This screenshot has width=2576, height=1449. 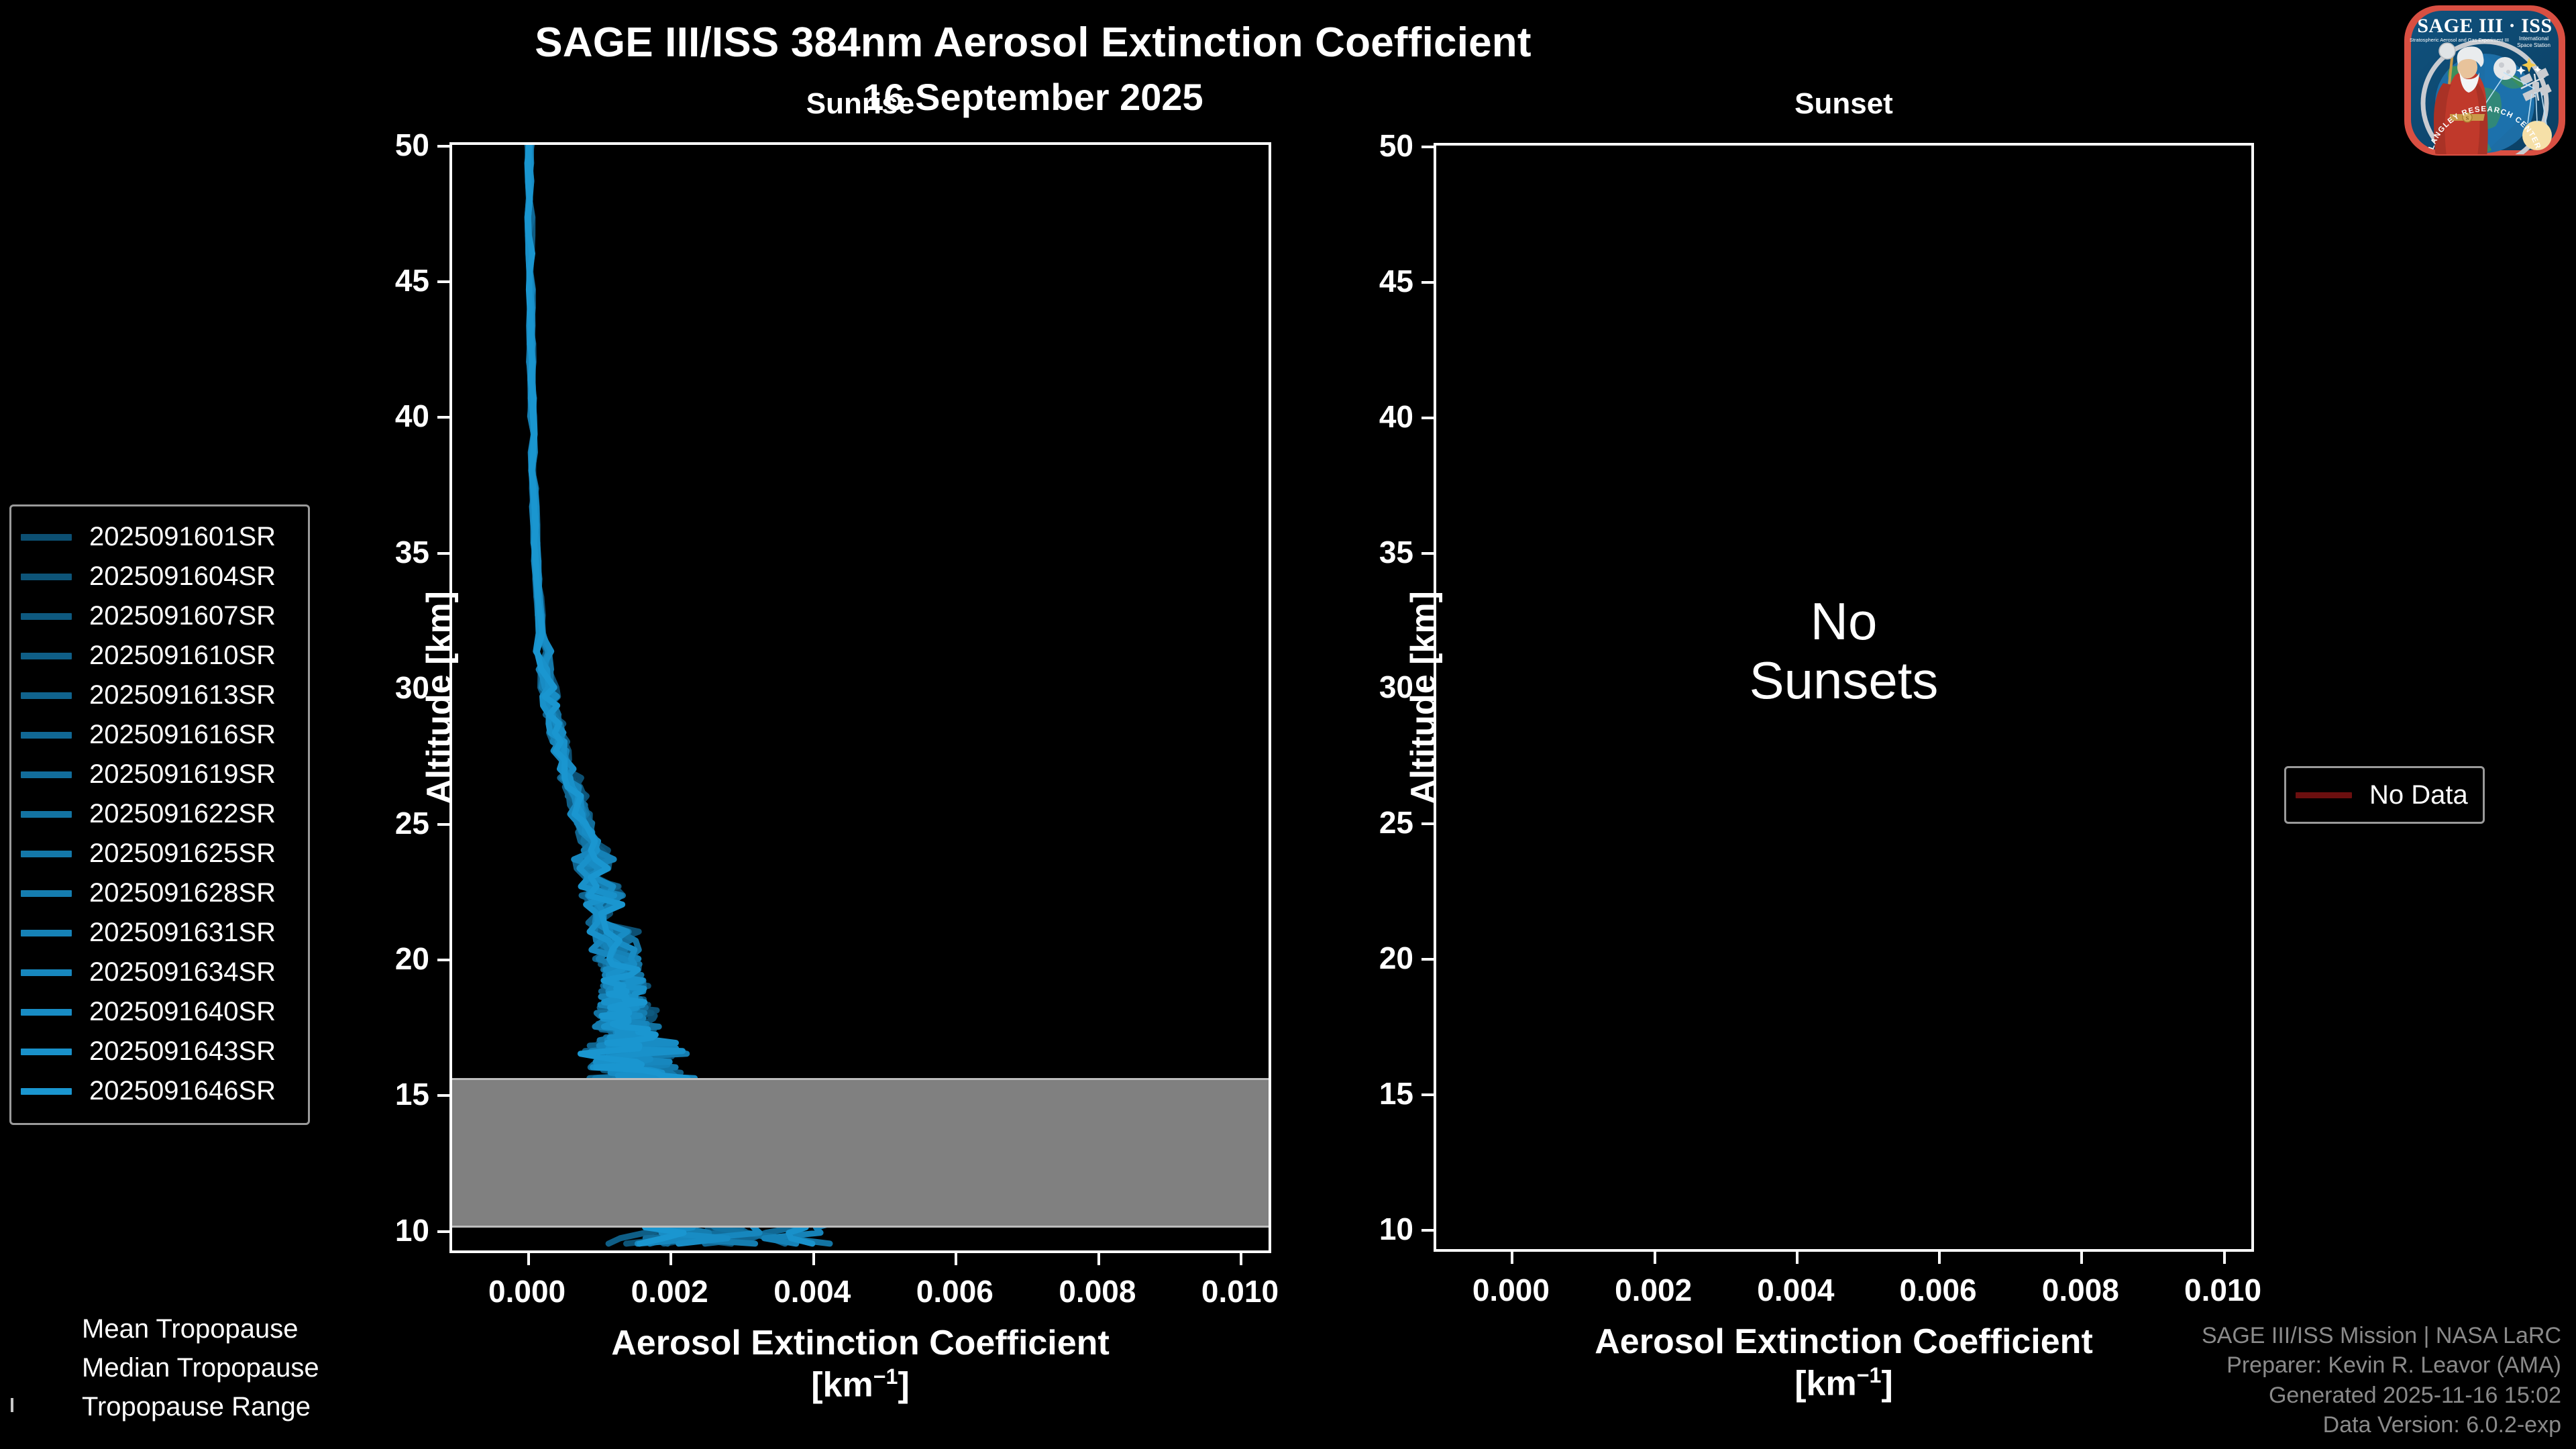 What do you see at coordinates (157, 1012) in the screenshot?
I see `legend-item-profile: 2025091640SR` at bounding box center [157, 1012].